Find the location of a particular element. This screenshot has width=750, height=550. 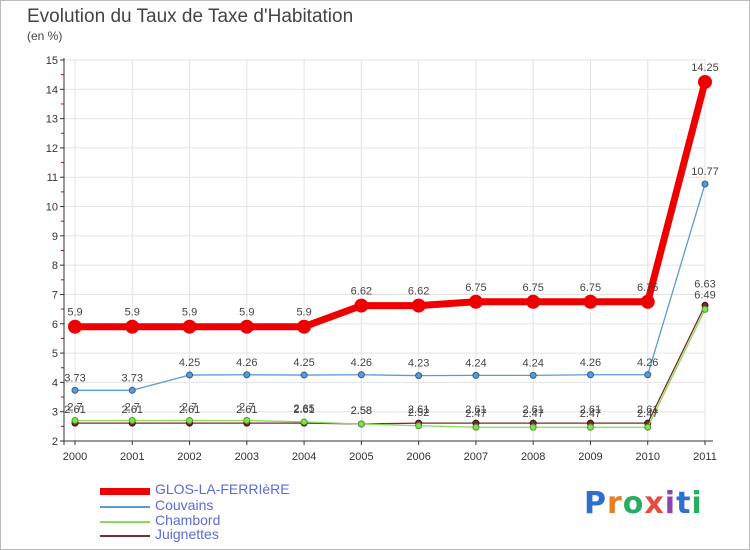

y-tick-label: 13 is located at coordinates (52, 120).